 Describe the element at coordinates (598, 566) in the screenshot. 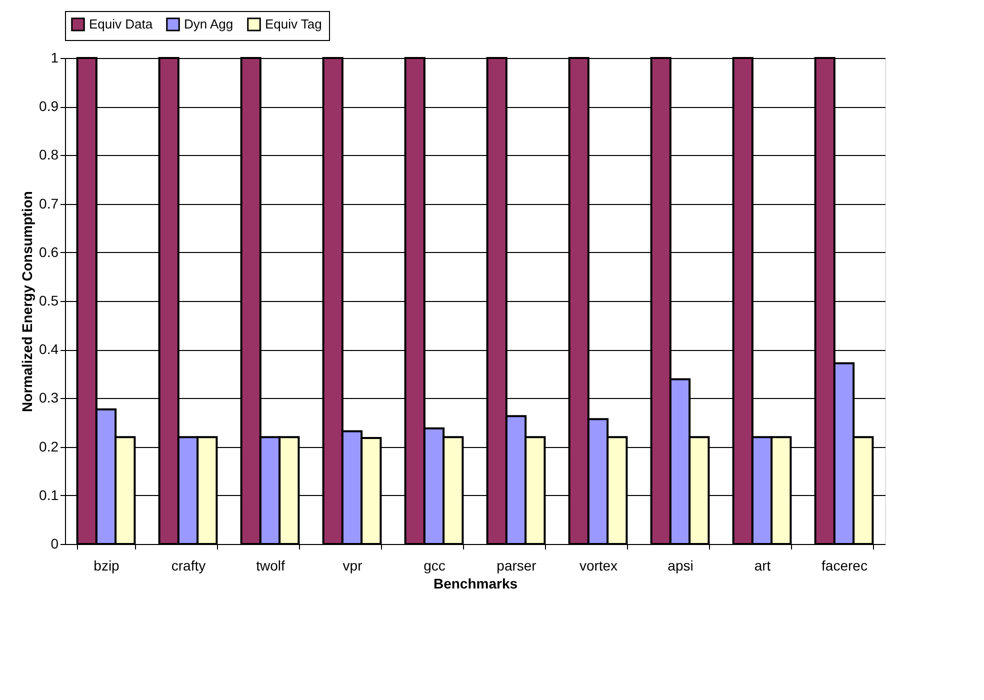

I see `x-tick-label: vortex` at that location.